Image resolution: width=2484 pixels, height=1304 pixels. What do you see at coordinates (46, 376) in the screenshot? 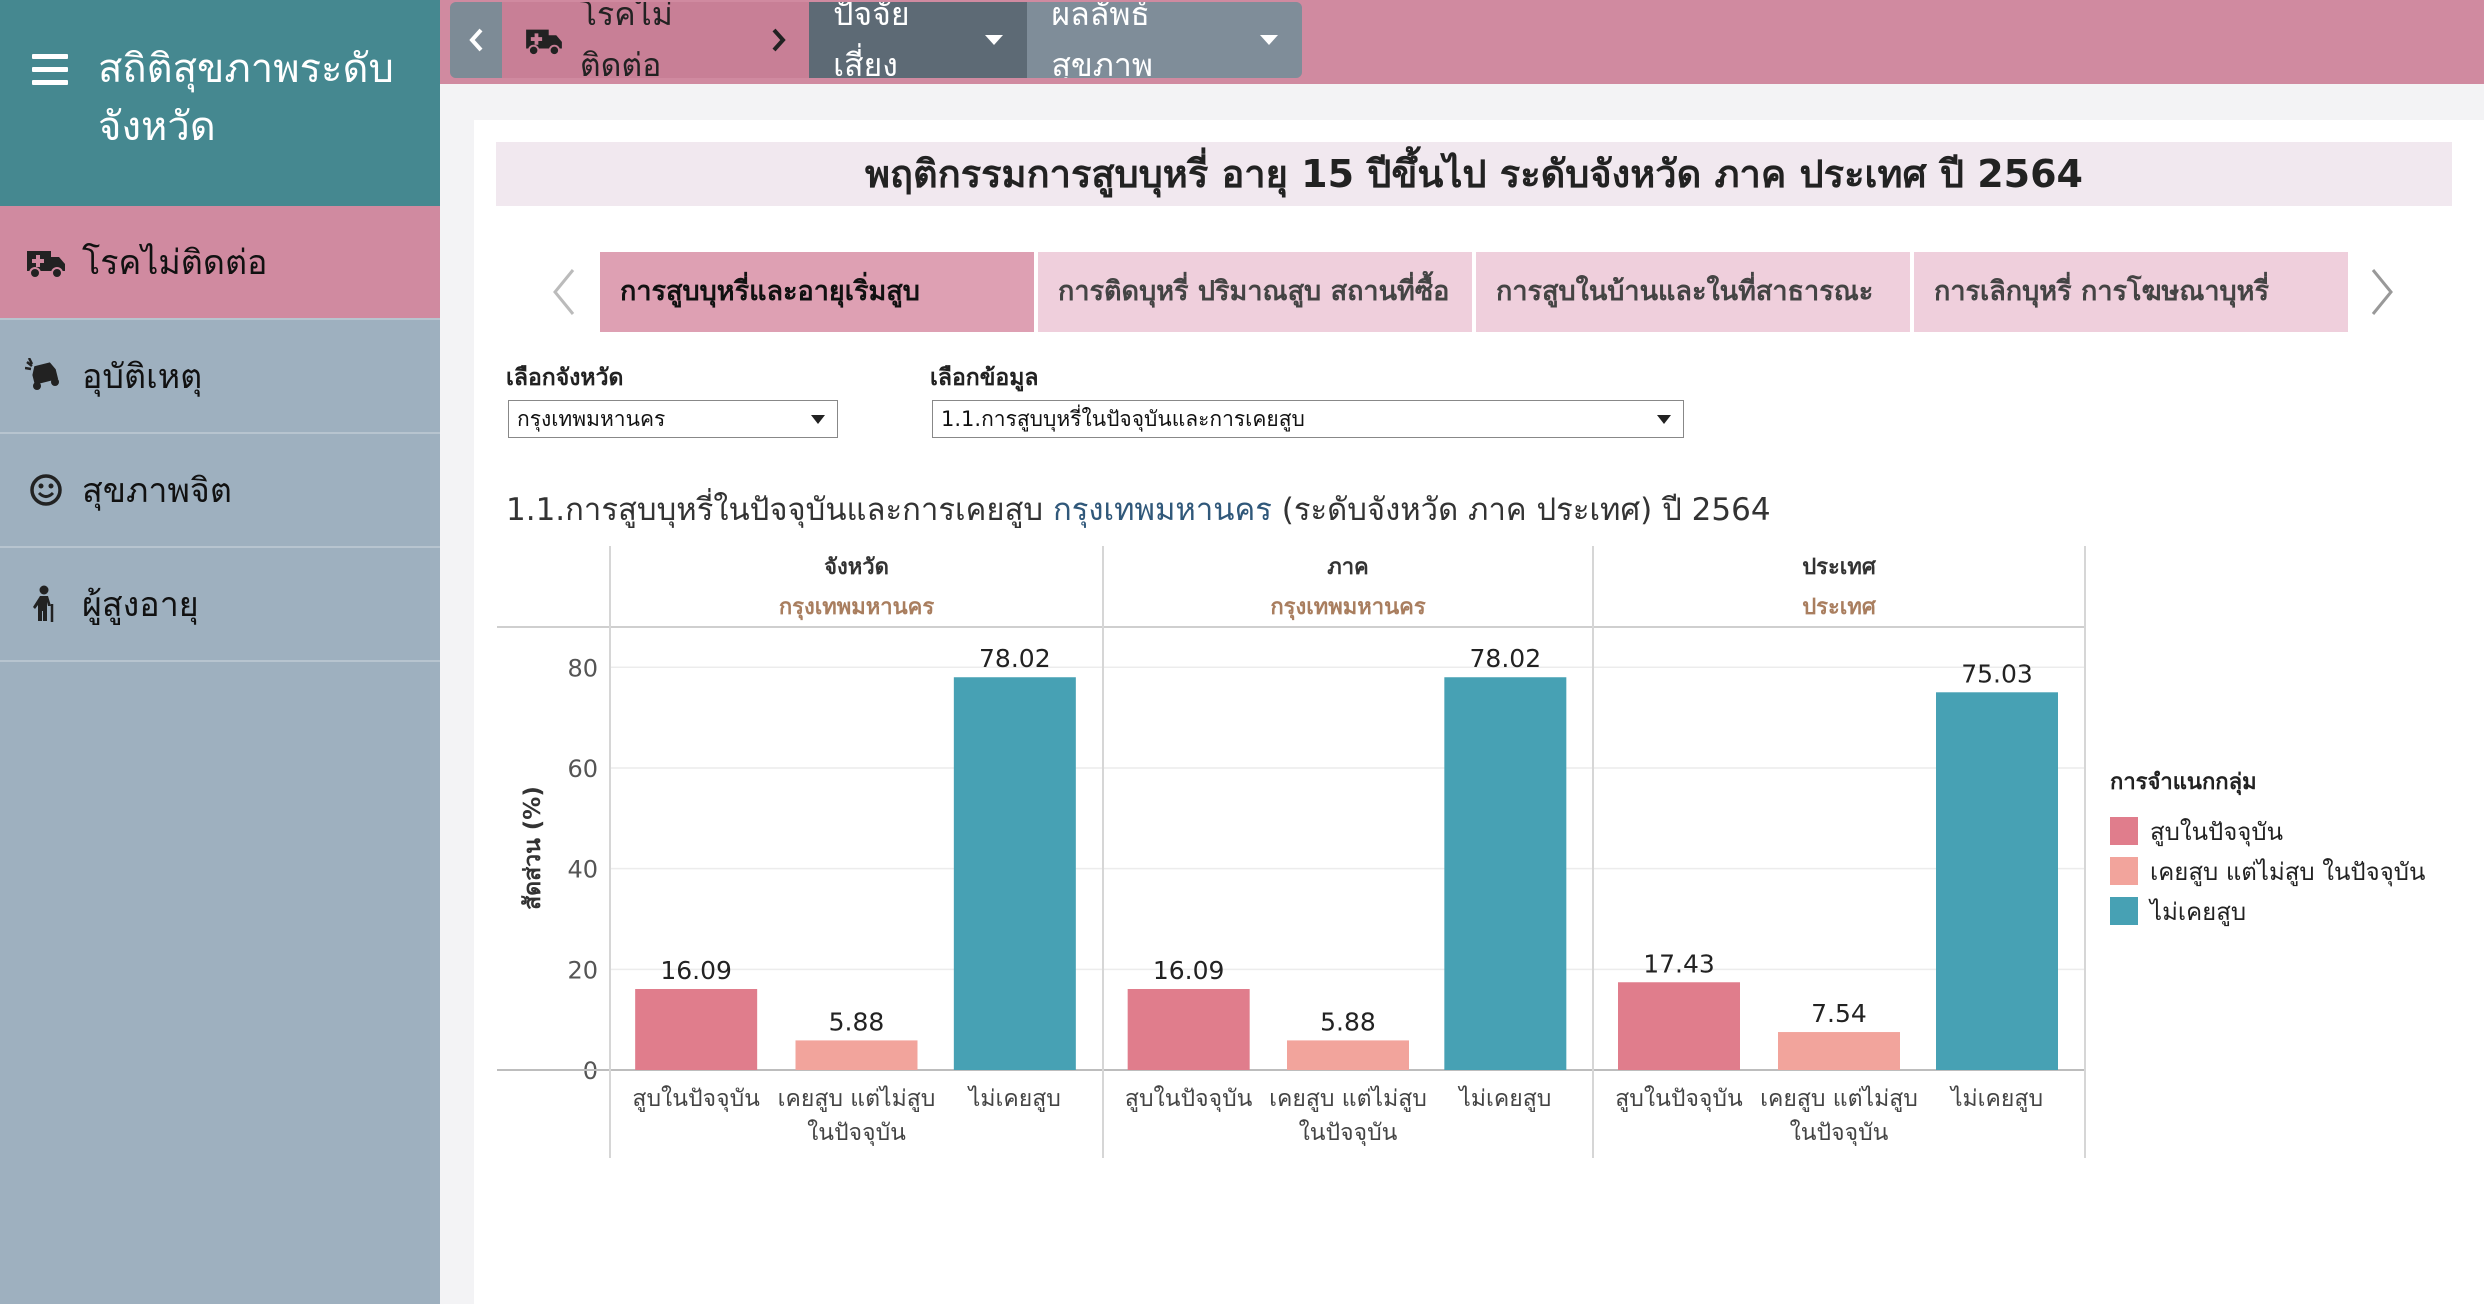
I see `car-crash-icon` at bounding box center [46, 376].